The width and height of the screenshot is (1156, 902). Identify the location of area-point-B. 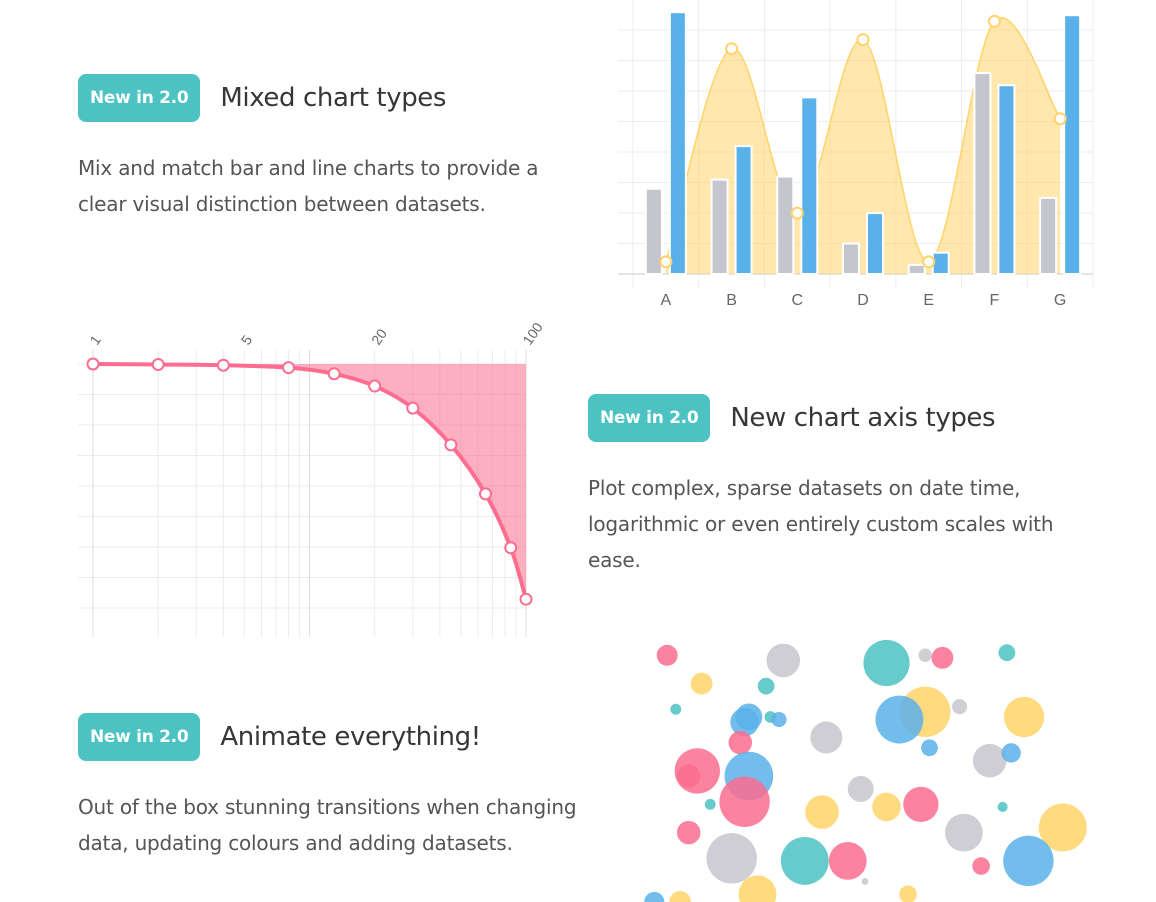
(732, 49).